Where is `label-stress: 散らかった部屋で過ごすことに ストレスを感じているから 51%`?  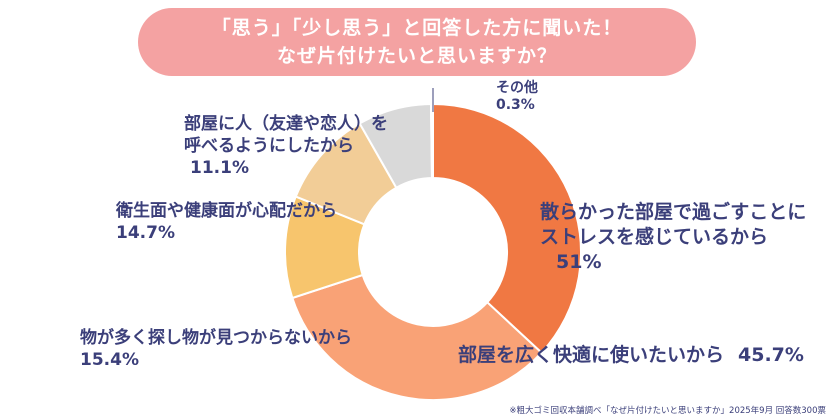
label-stress: 散らかった部屋で過ごすことに ストレスを感じているから 51% is located at coordinates (673, 237).